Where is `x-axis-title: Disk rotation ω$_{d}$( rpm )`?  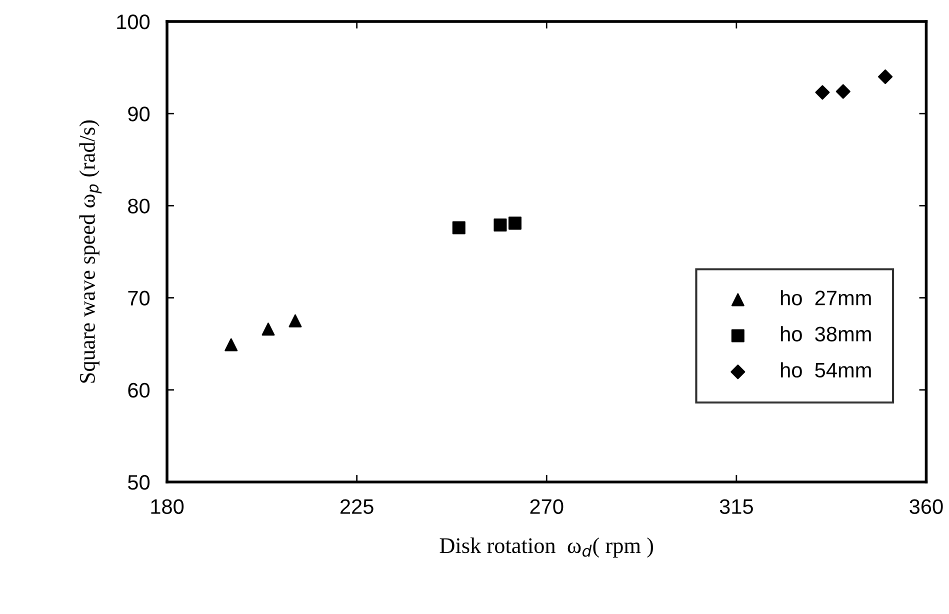 x-axis-title: Disk rotation ω$_{d}$( rpm ) is located at coordinates (546, 548).